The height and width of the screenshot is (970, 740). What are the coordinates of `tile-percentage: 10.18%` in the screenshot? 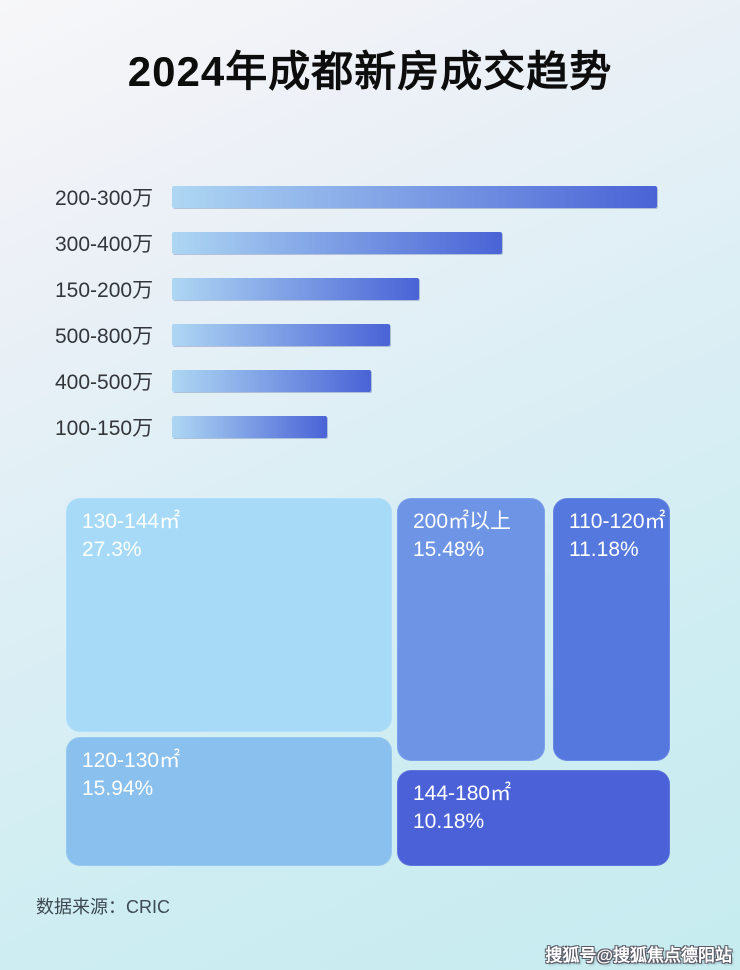 It's located at (449, 822).